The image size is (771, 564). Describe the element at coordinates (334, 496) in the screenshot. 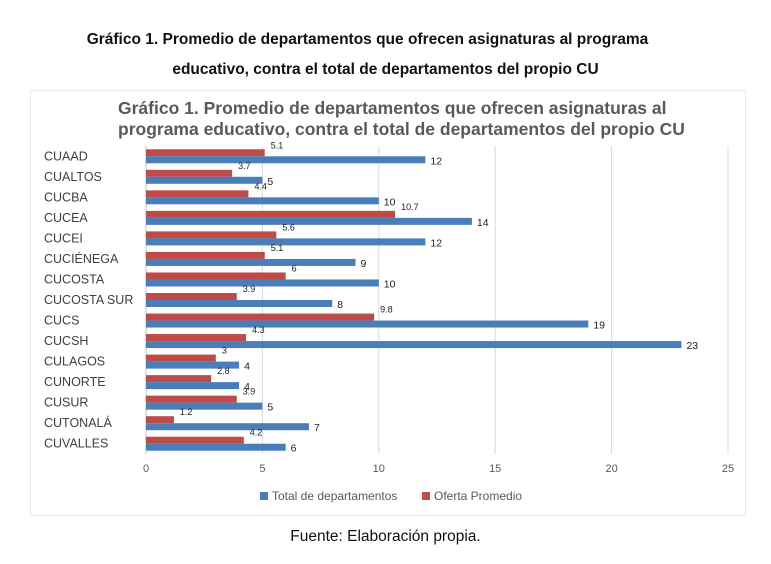

I see `legend-label: Total de departamentos` at that location.